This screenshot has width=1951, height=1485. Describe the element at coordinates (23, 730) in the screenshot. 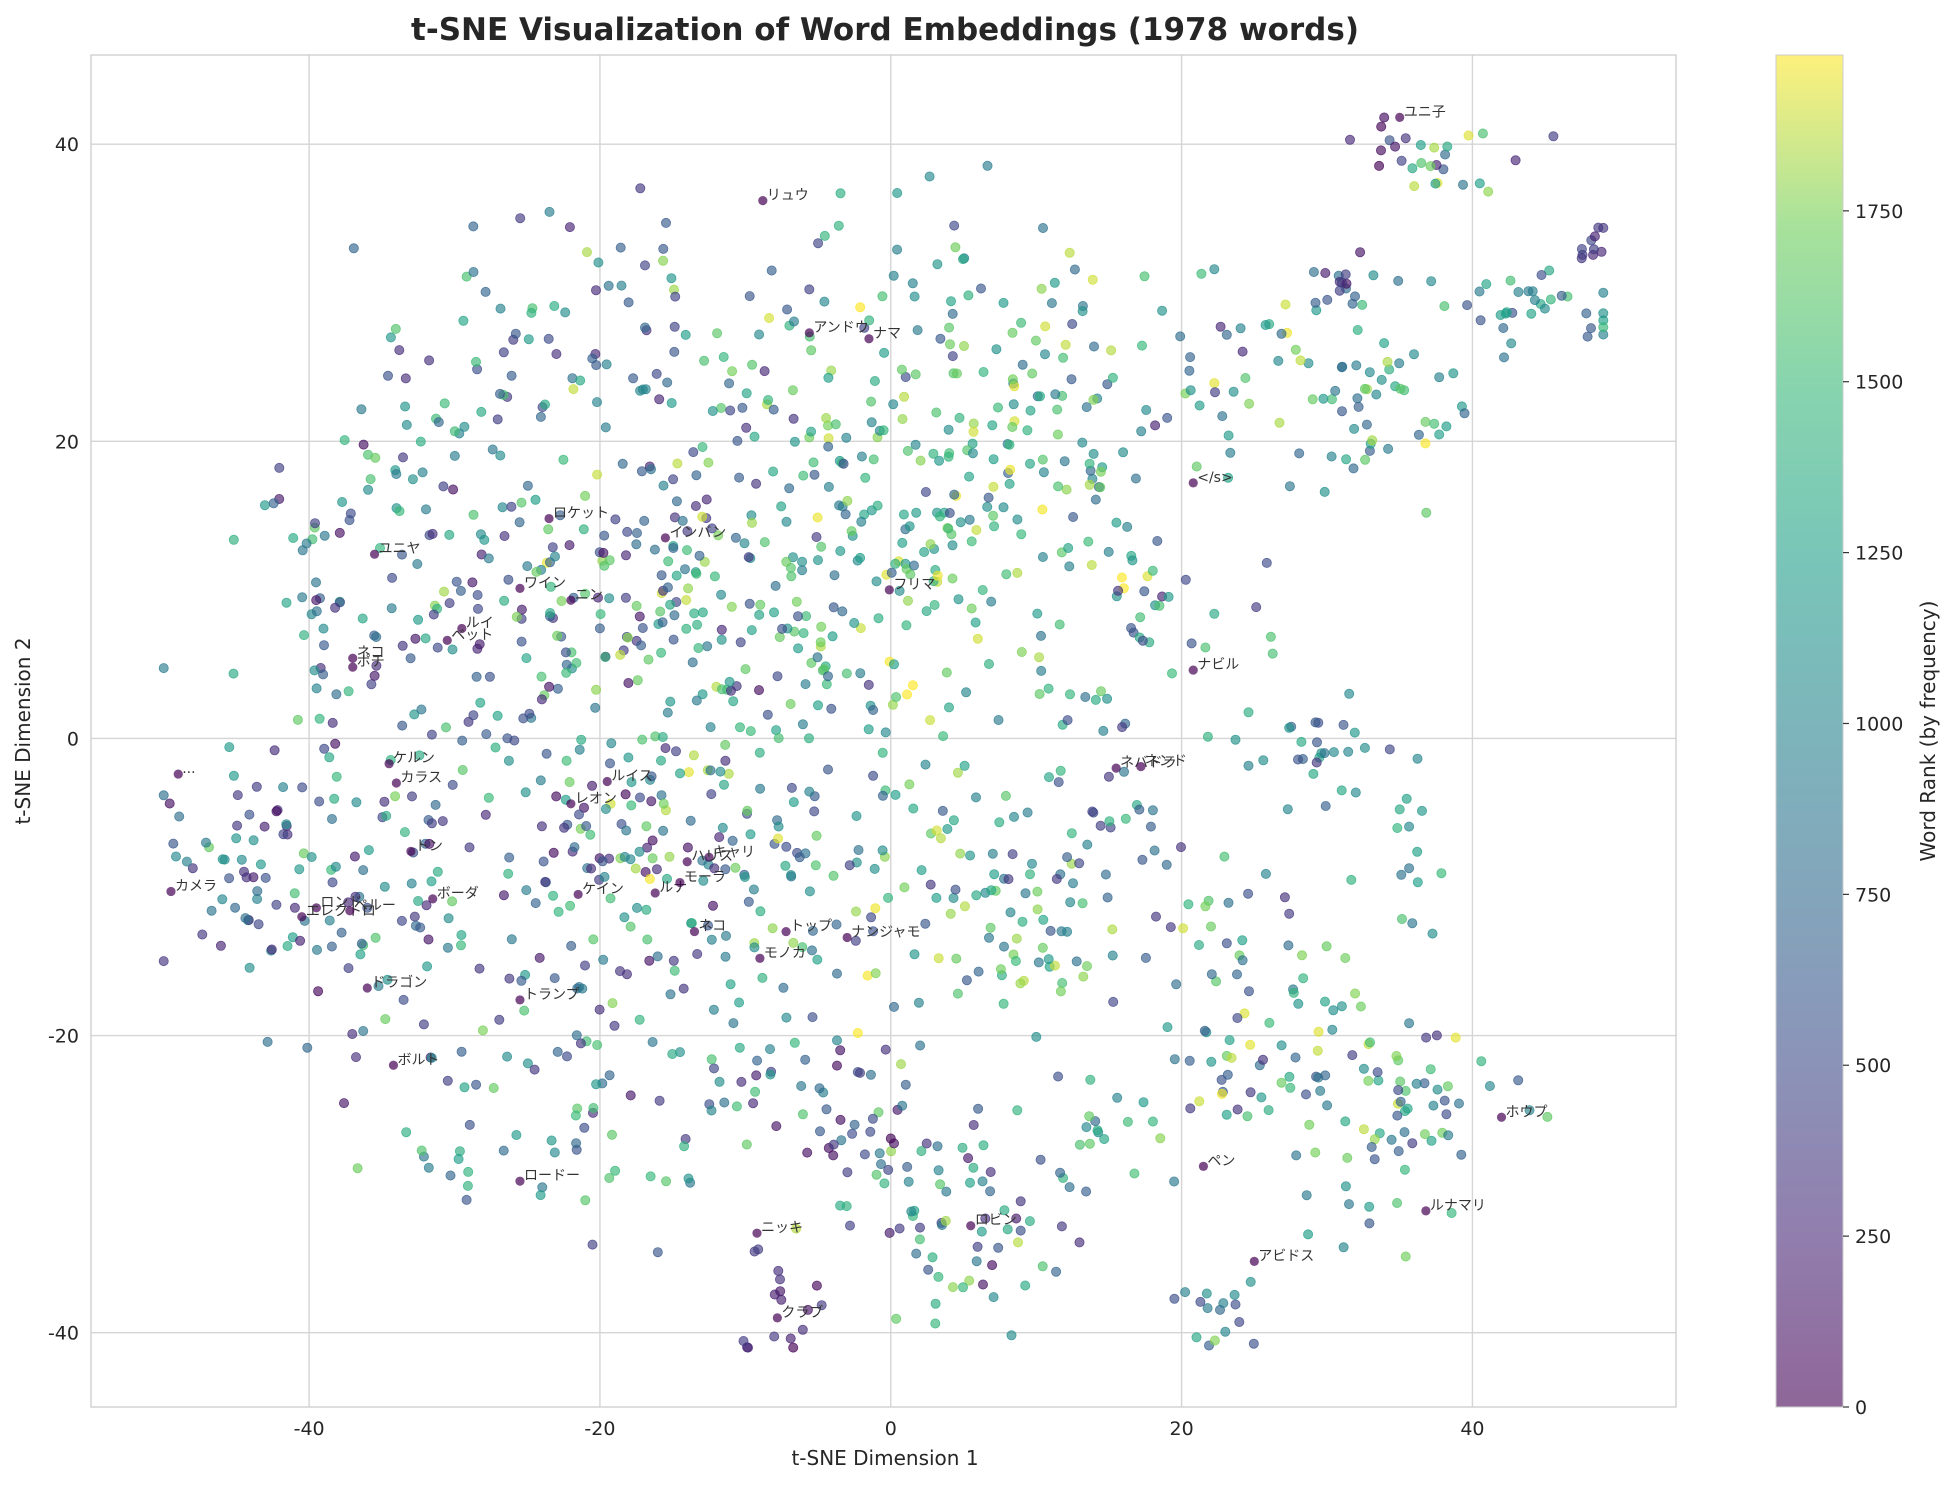

I see `y-axis-label: t-SNE Dimension 2` at that location.